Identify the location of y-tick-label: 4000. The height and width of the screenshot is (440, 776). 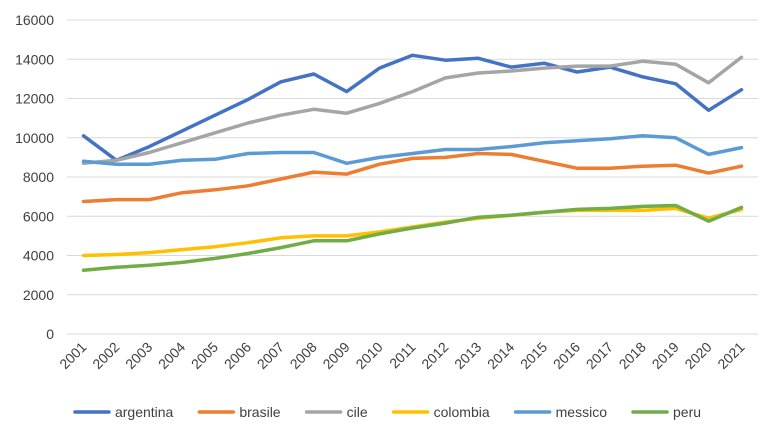
(38, 256).